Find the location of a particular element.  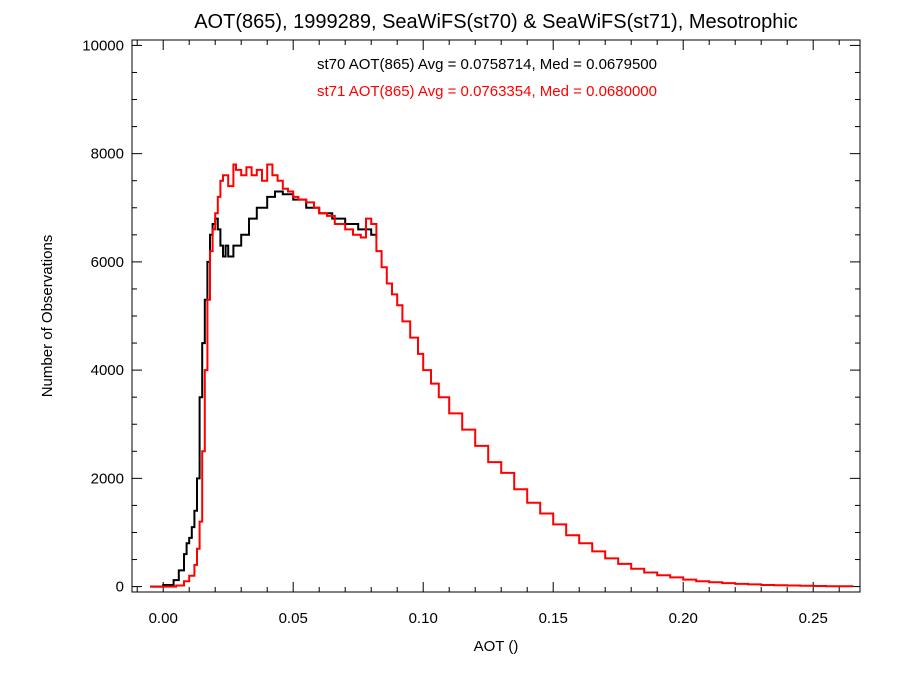

y-axis-label: Number of Observations is located at coordinates (47, 316).